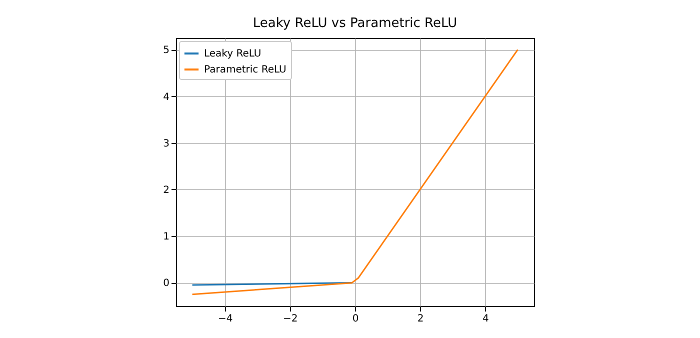 The width and height of the screenshot is (700, 338). What do you see at coordinates (225, 319) in the screenshot?
I see `x-tick-label: −4` at bounding box center [225, 319].